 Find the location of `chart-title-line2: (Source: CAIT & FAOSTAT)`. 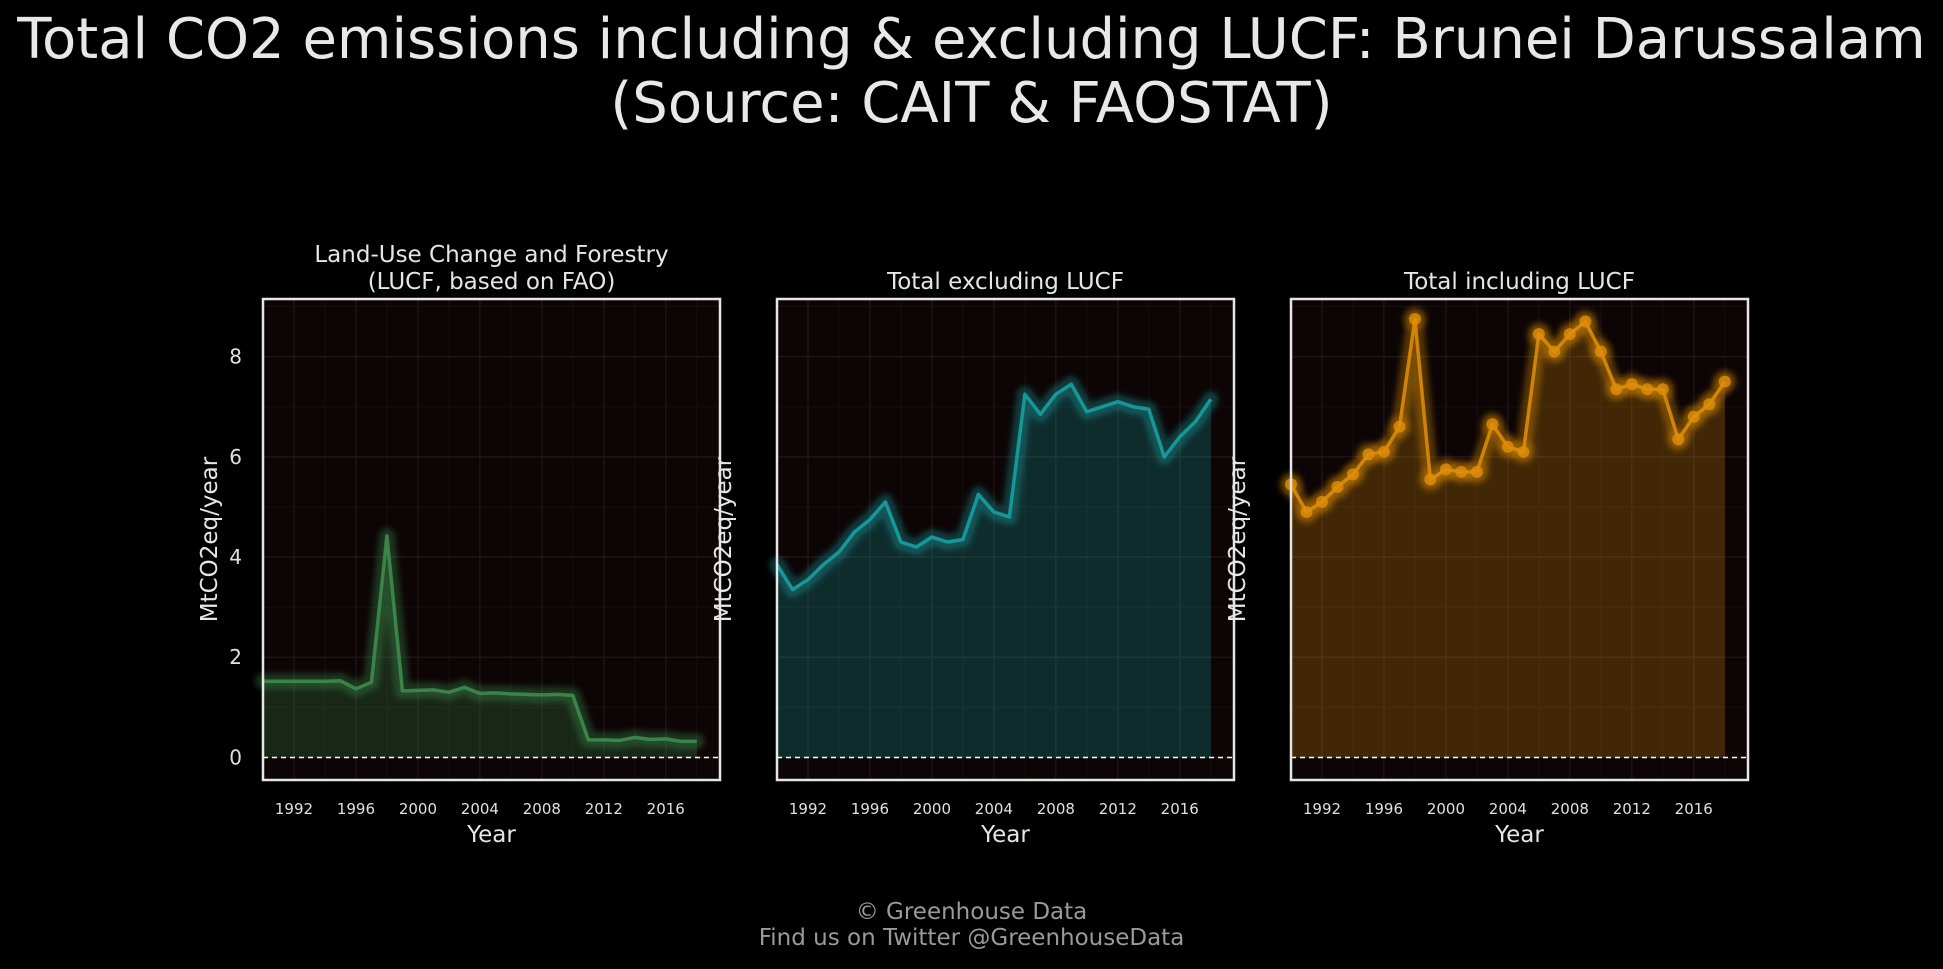

chart-title-line2: (Source: CAIT & FAOSTAT) is located at coordinates (971, 103).